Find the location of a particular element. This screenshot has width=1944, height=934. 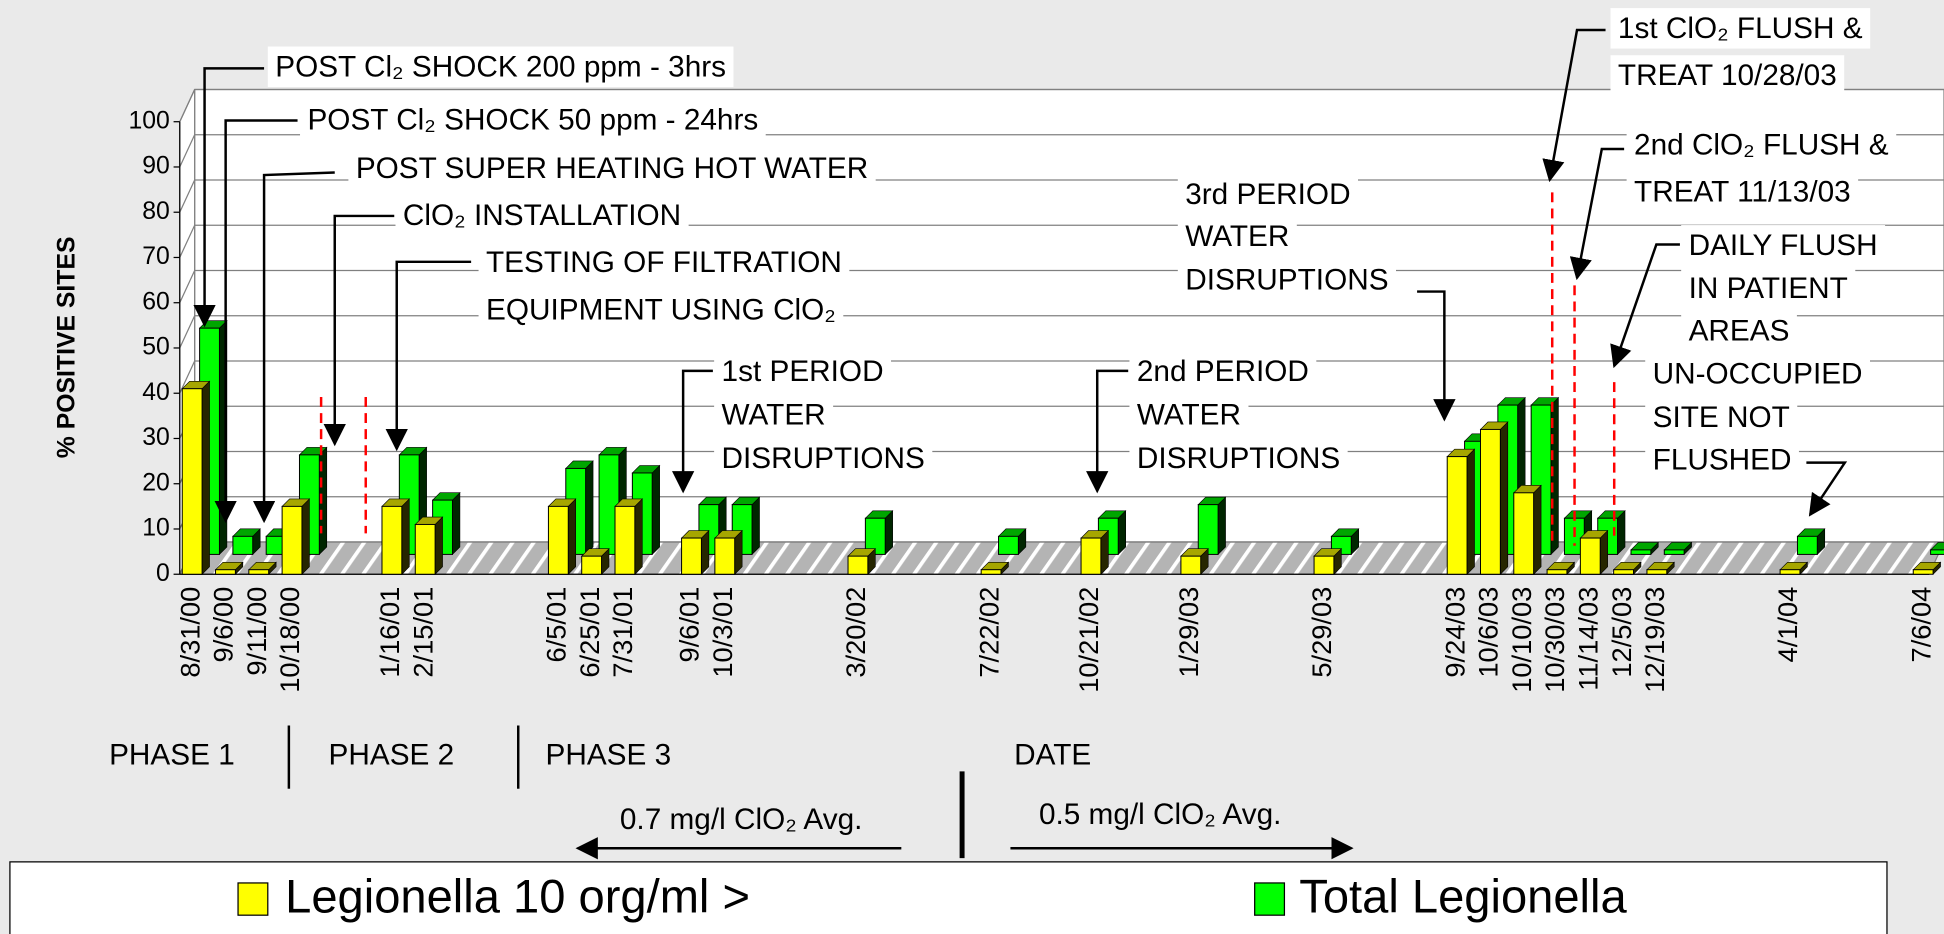

annotation-text: 3rd PERIOD is located at coordinates (1267, 194).